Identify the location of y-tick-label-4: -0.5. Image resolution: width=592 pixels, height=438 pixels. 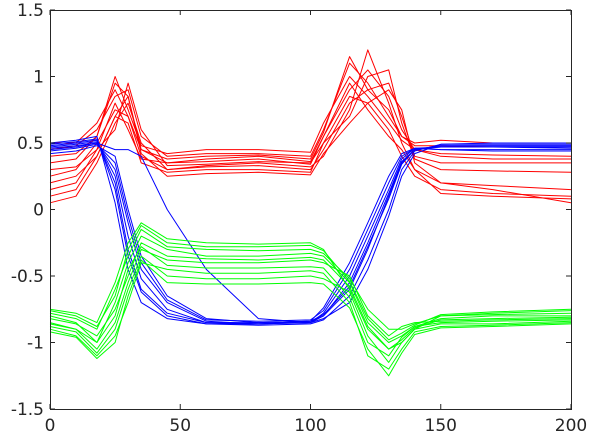
(27, 277).